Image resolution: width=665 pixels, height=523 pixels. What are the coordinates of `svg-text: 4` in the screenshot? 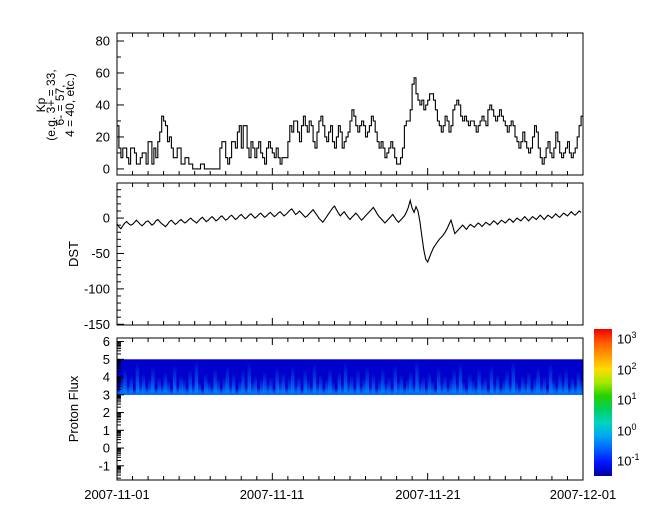 It's located at (106, 377).